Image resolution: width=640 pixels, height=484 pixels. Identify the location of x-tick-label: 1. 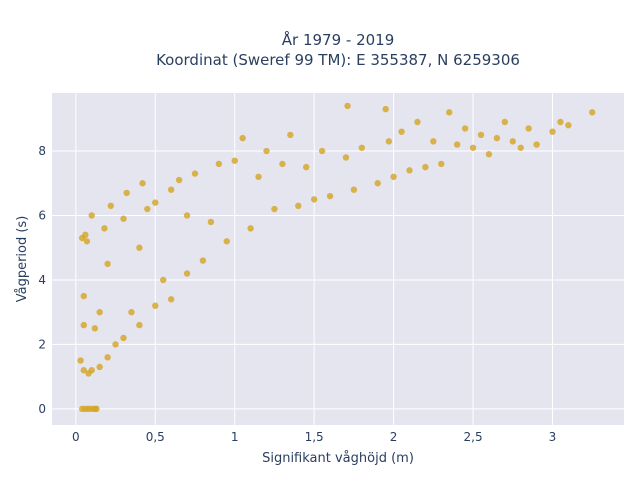
(235, 437).